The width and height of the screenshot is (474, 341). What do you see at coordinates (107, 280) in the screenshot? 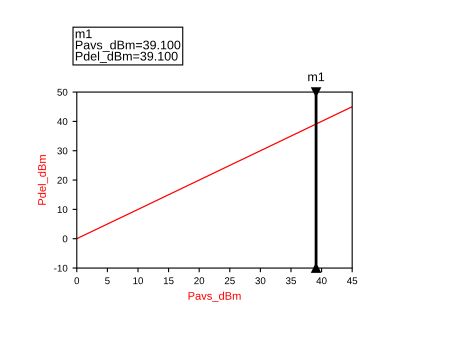
I see `x-tick-label: 5` at bounding box center [107, 280].